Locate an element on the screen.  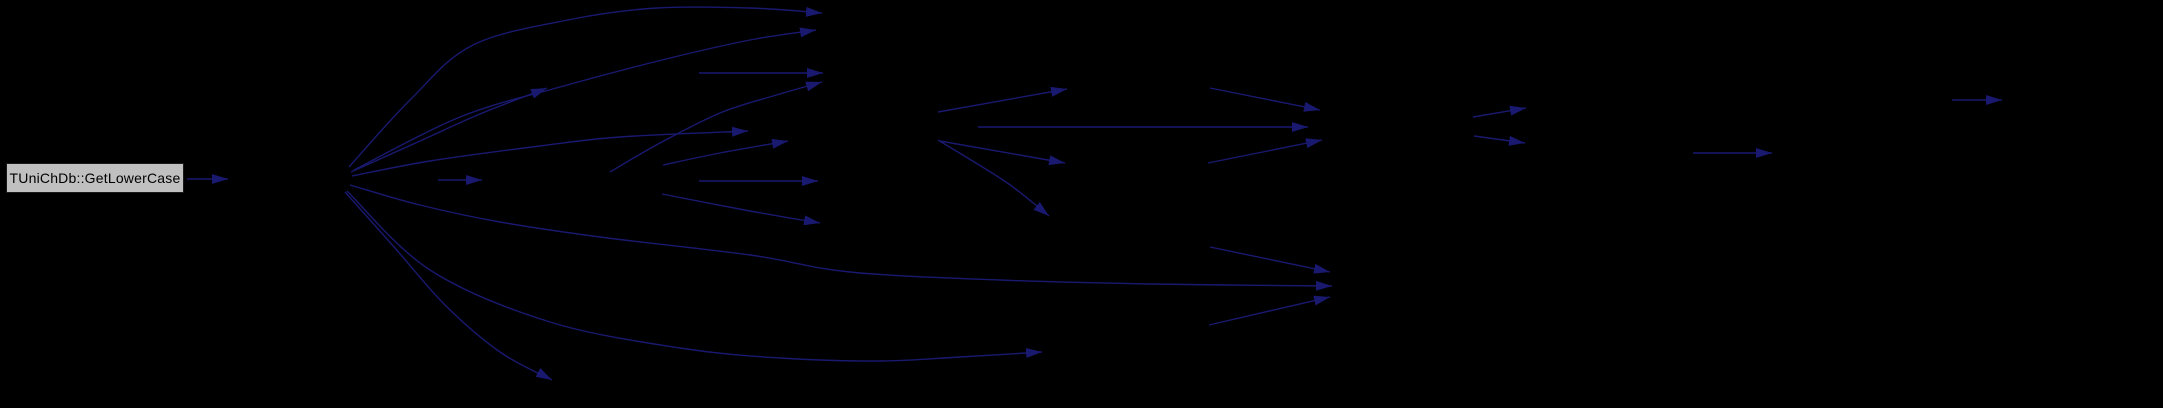
call-graph-edge-curve-down-right is located at coordinates (993, 178).